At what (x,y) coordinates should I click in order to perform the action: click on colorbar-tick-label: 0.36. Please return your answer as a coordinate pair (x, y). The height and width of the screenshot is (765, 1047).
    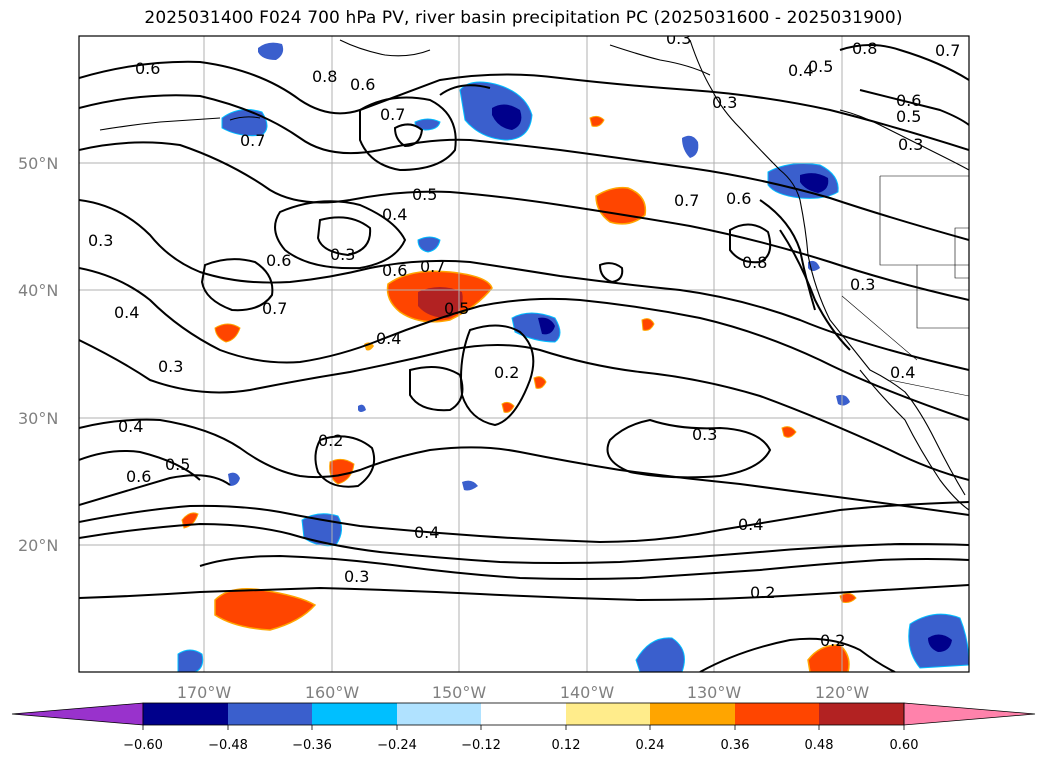
    Looking at the image, I should click on (735, 745).